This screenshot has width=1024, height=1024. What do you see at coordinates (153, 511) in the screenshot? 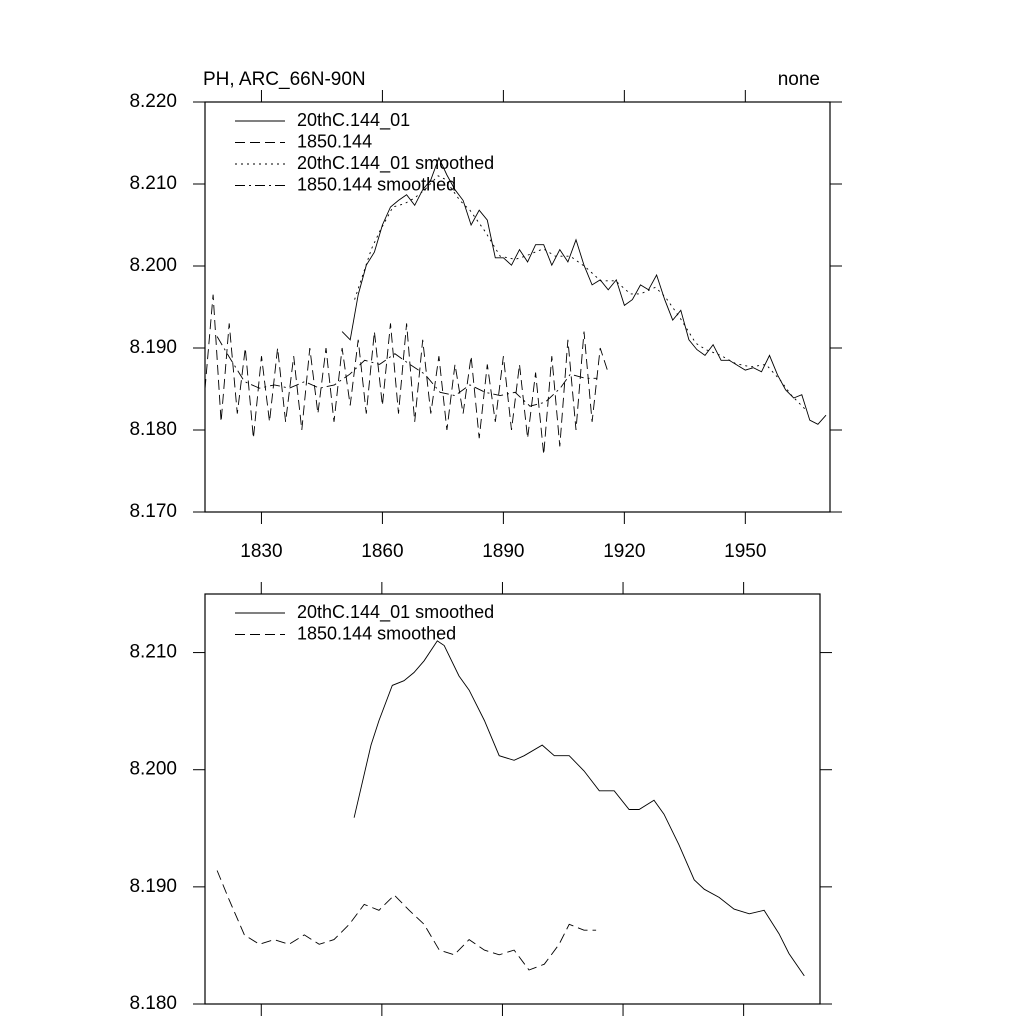
I see `y-tick-label: 8.170` at bounding box center [153, 511].